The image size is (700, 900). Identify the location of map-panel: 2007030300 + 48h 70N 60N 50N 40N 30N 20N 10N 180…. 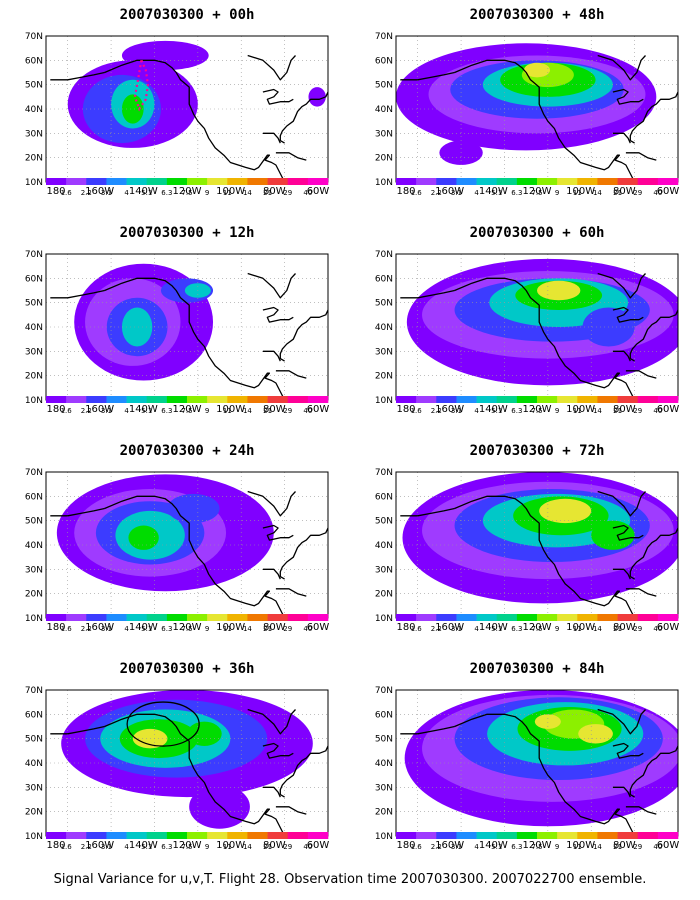
(531, 114).